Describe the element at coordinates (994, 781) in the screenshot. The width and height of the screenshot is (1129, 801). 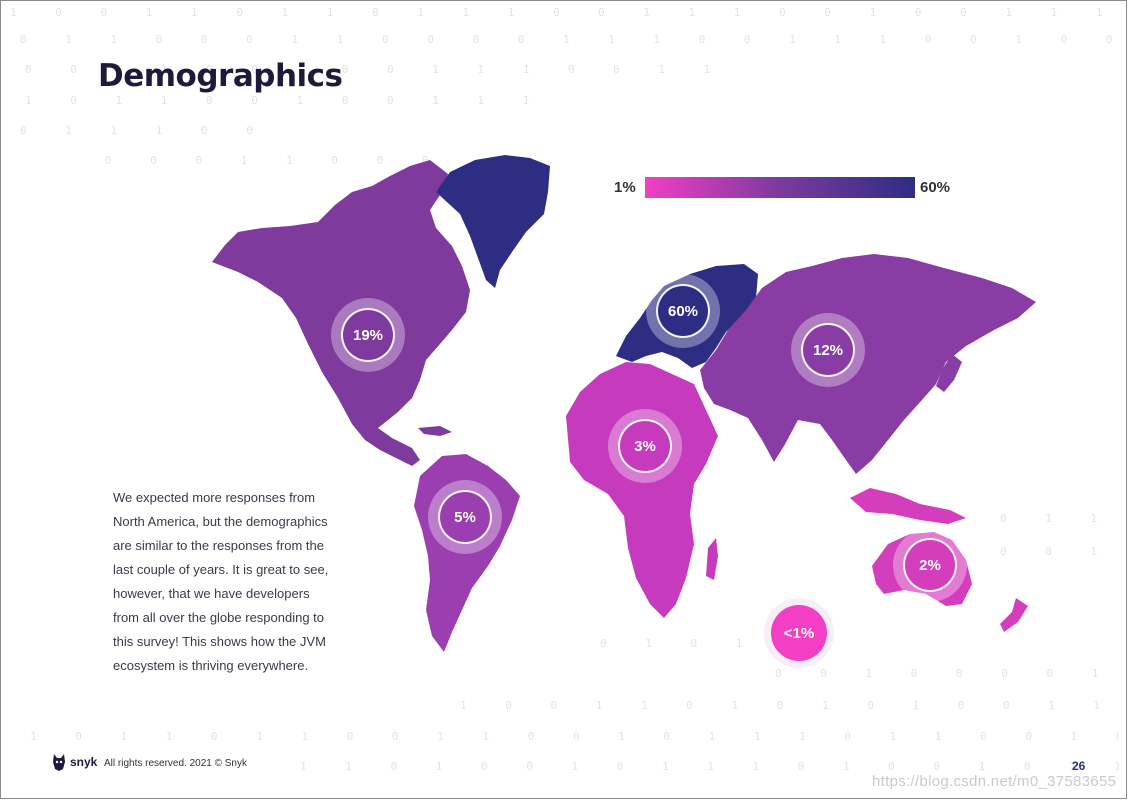
I see `watermark-text: https://blog.csdn.net/m0_37583655` at that location.